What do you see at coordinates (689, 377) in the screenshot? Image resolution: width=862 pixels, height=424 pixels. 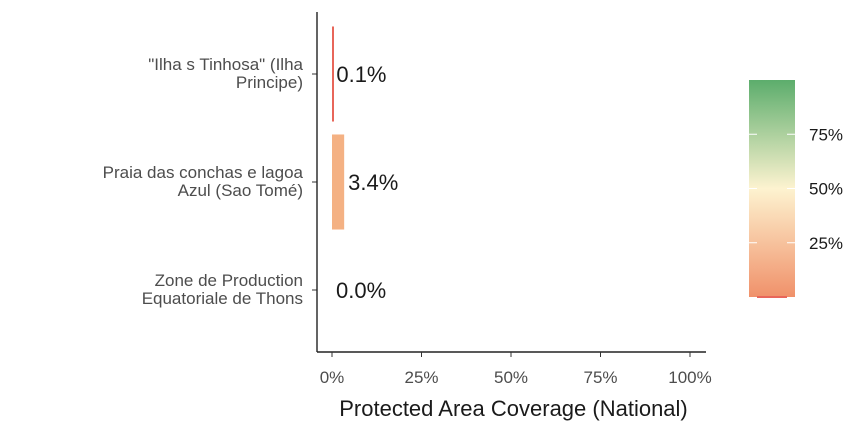 I see `x-tick-label: 100%` at bounding box center [689, 377].